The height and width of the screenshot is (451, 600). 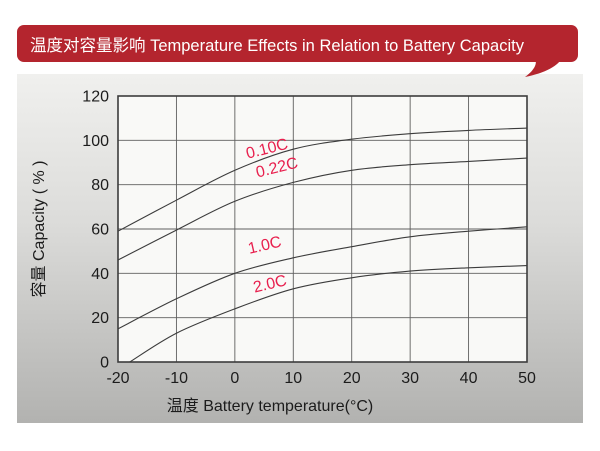 What do you see at coordinates (117, 378) in the screenshot?
I see `x-tick-label: -20` at bounding box center [117, 378].